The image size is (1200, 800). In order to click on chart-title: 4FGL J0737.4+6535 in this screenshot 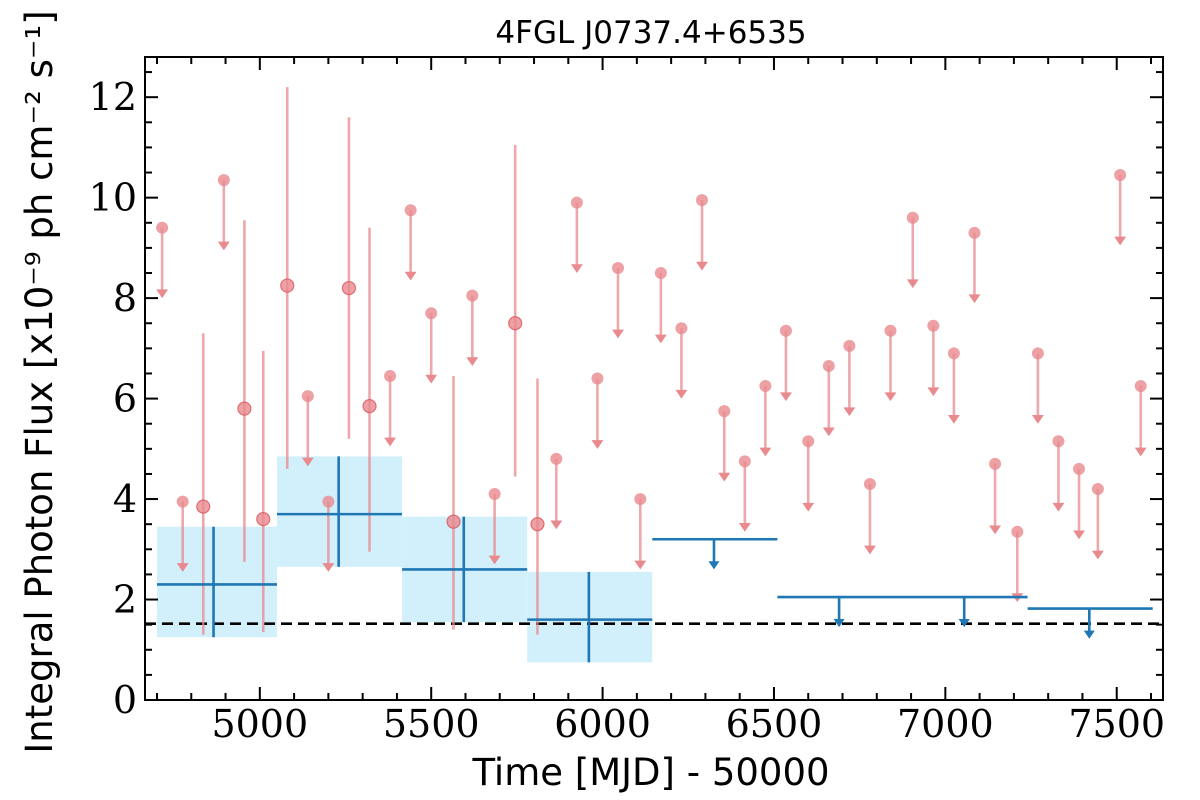, I will do `click(650, 33)`.